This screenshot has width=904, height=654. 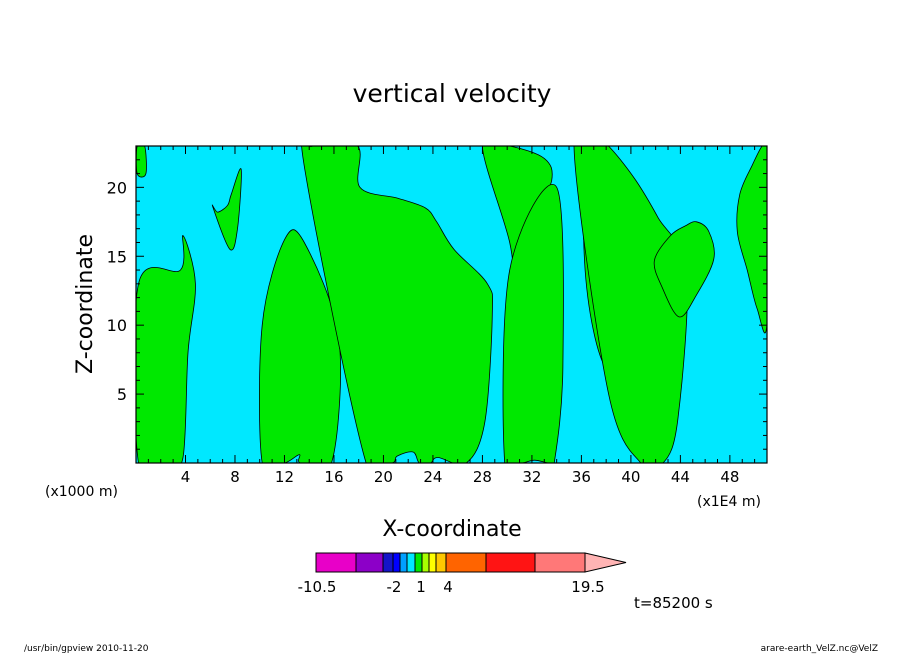 What do you see at coordinates (235, 477) in the screenshot?
I see `x-tick-label: 8` at bounding box center [235, 477].